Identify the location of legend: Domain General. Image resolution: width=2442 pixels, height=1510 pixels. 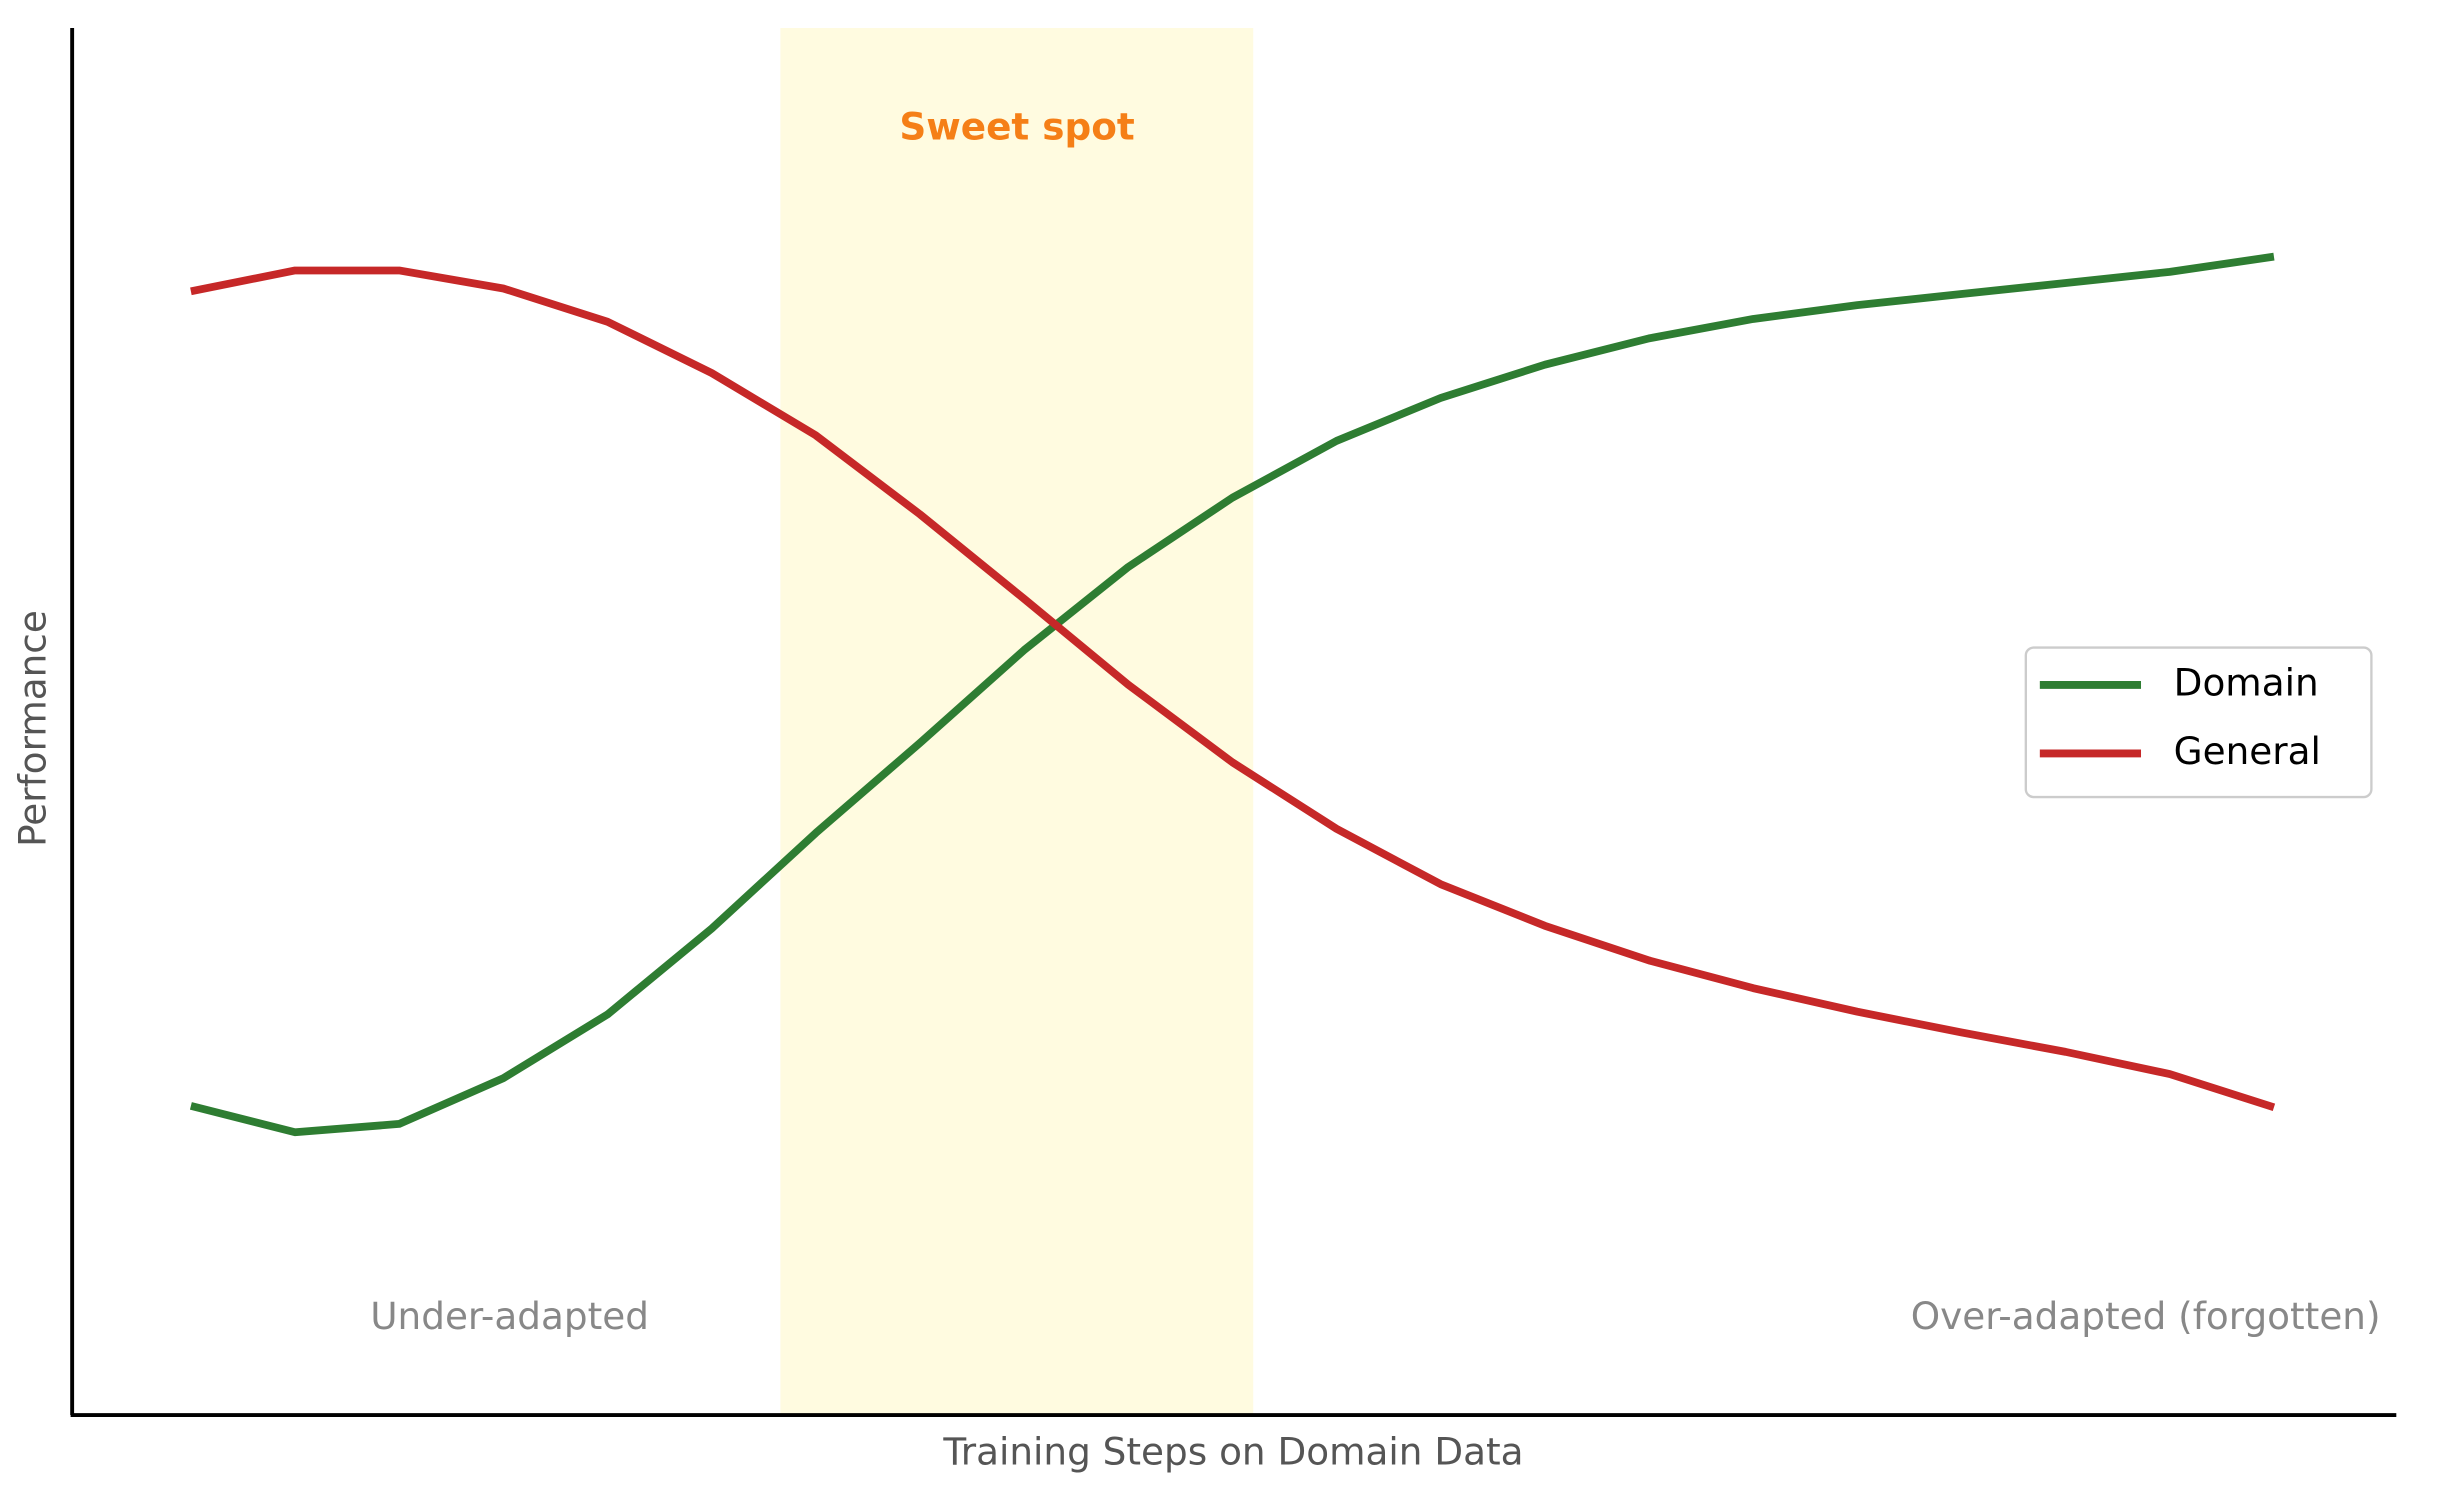
(2198, 722).